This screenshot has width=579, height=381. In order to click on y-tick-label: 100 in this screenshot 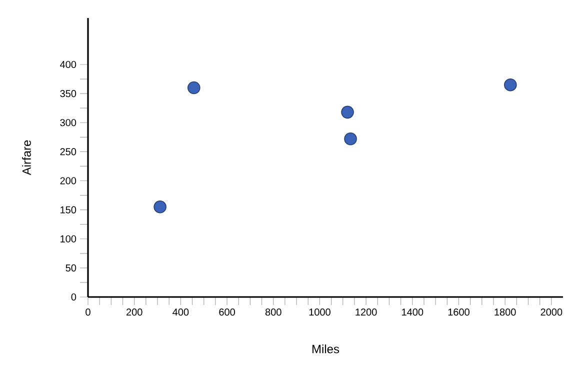, I will do `click(68, 238)`.